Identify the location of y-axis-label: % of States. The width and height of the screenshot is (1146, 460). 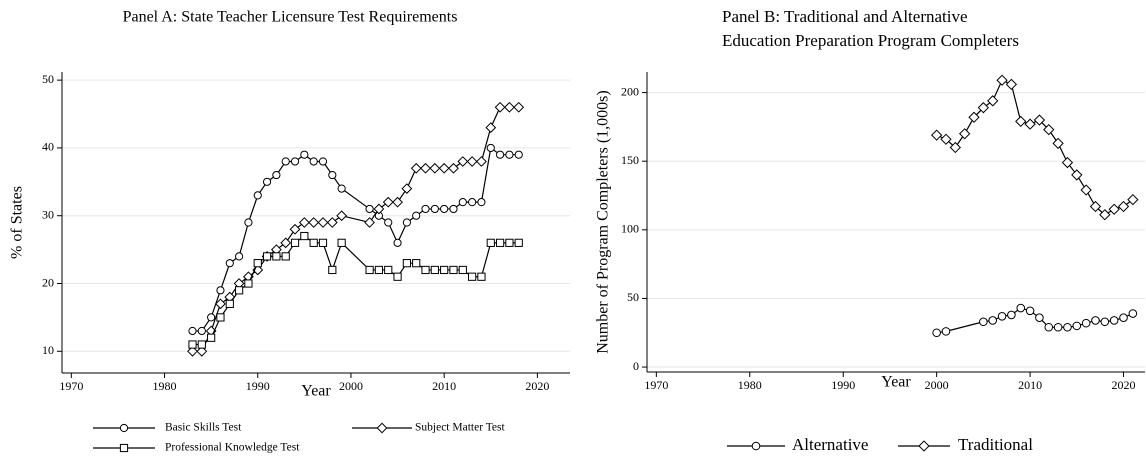
(17, 222).